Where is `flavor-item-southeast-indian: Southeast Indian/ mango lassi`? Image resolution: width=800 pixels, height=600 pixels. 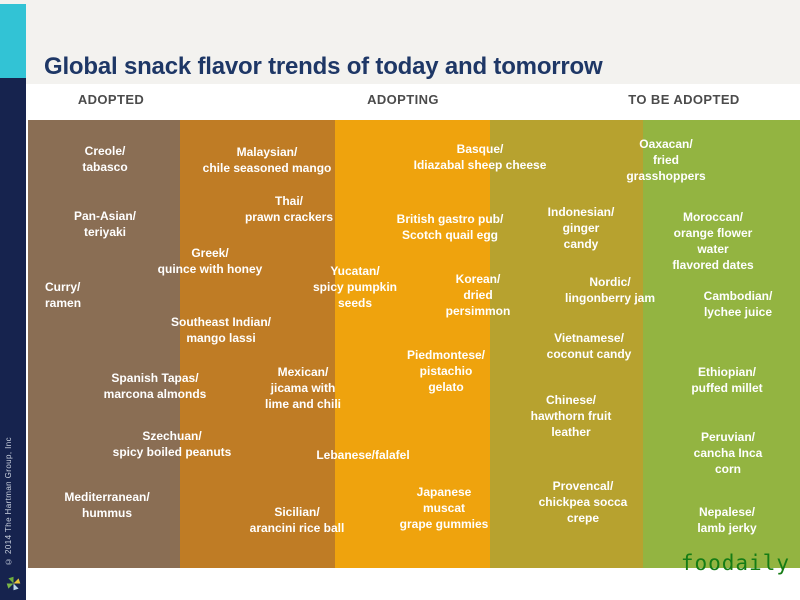 flavor-item-southeast-indian: Southeast Indian/ mango lassi is located at coordinates (221, 330).